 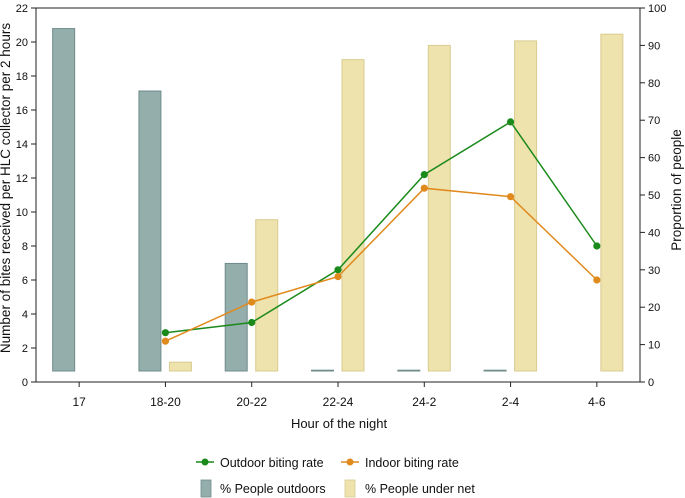 What do you see at coordinates (25, 349) in the screenshot?
I see `y-left-tick-label: 2` at bounding box center [25, 349].